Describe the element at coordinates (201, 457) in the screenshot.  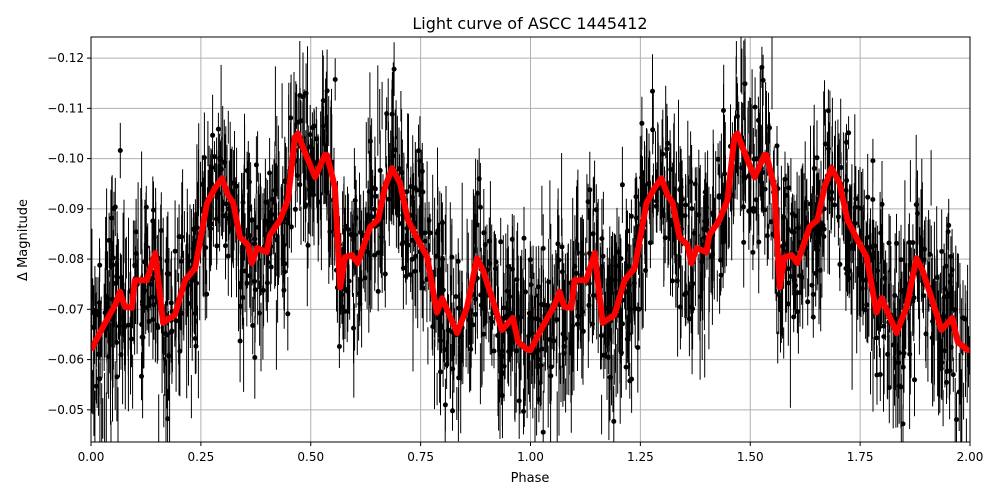
I see `x-tick-label: 0.25` at that location.